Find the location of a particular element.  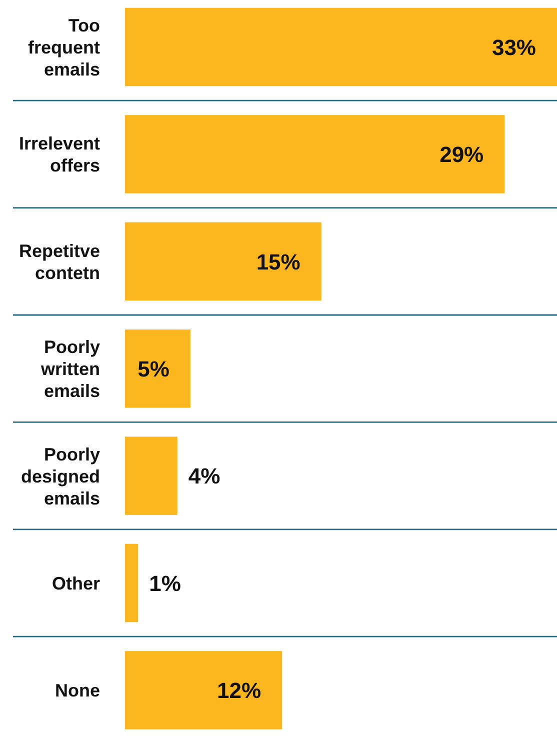

y-tick-label: Too frequent emails is located at coordinates (64, 47).